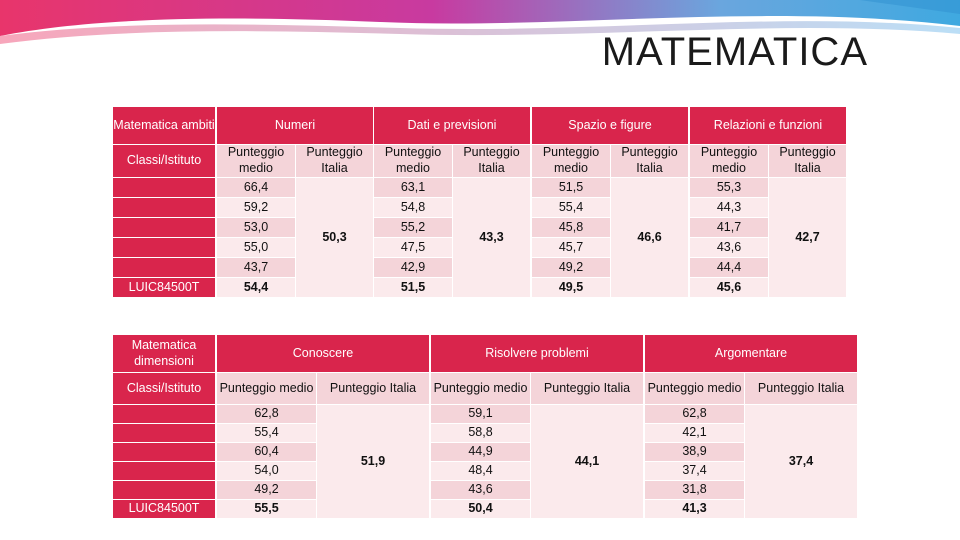 The width and height of the screenshot is (960, 540). I want to click on score-medio: 38,9, so click(694, 452).